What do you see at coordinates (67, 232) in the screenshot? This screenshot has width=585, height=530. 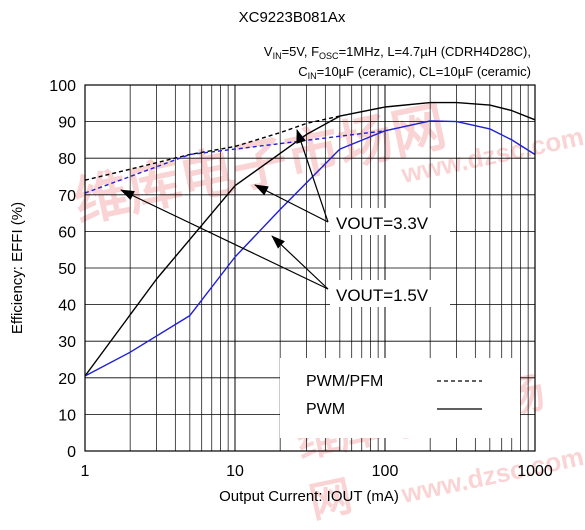 I see `y-tick-label-60: 60` at bounding box center [67, 232].